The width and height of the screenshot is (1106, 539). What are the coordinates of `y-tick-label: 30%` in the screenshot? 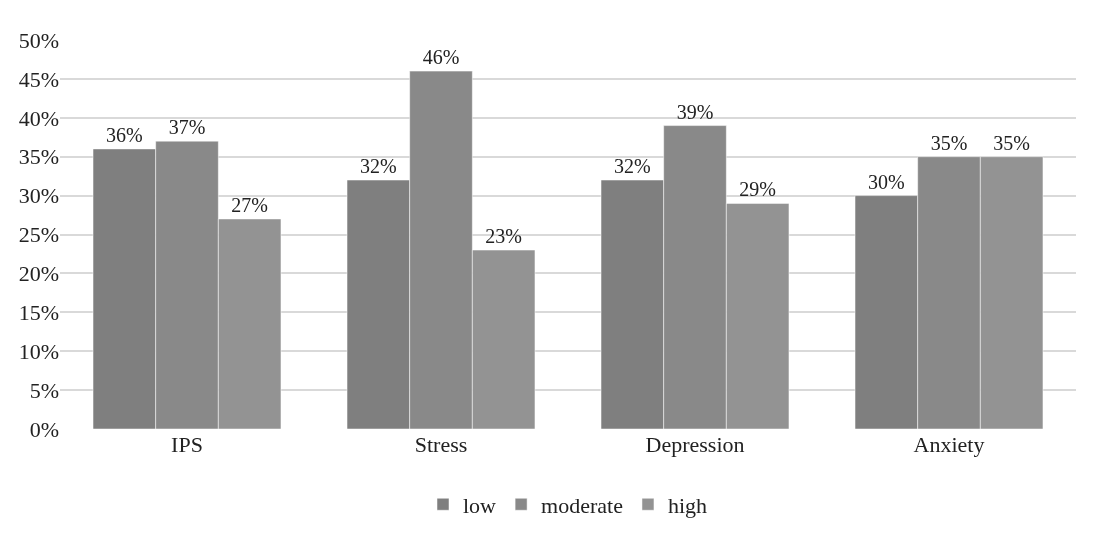 It's located at (38, 196).